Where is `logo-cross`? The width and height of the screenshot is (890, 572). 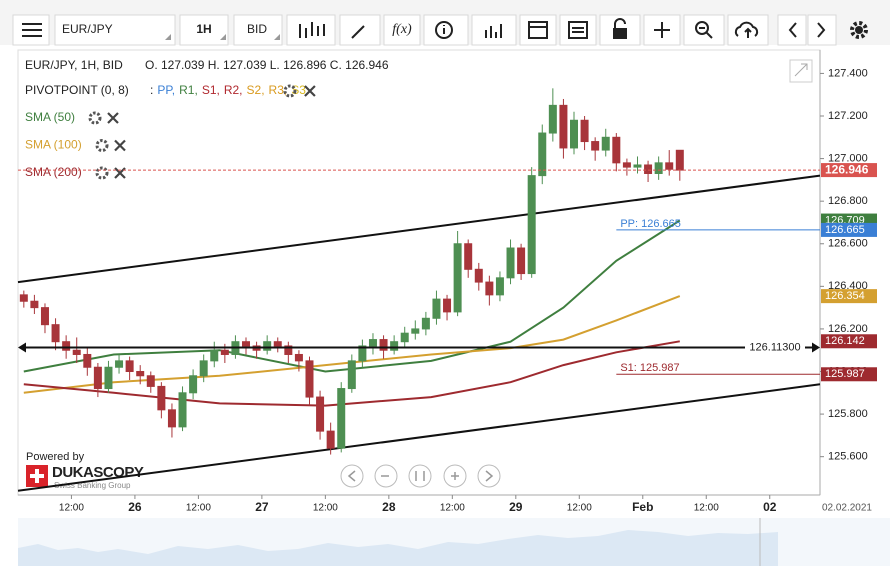 logo-cross is located at coordinates (37, 476).